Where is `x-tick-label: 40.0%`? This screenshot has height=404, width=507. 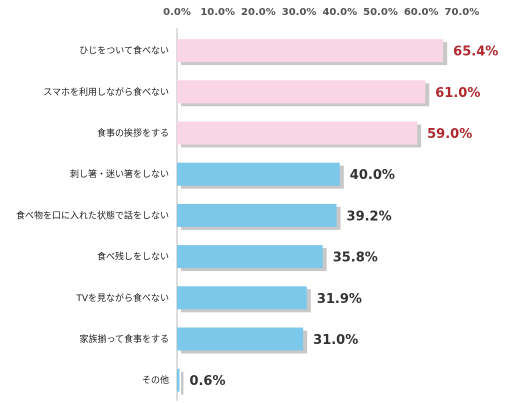 x-tick-label: 40.0% is located at coordinates (339, 12).